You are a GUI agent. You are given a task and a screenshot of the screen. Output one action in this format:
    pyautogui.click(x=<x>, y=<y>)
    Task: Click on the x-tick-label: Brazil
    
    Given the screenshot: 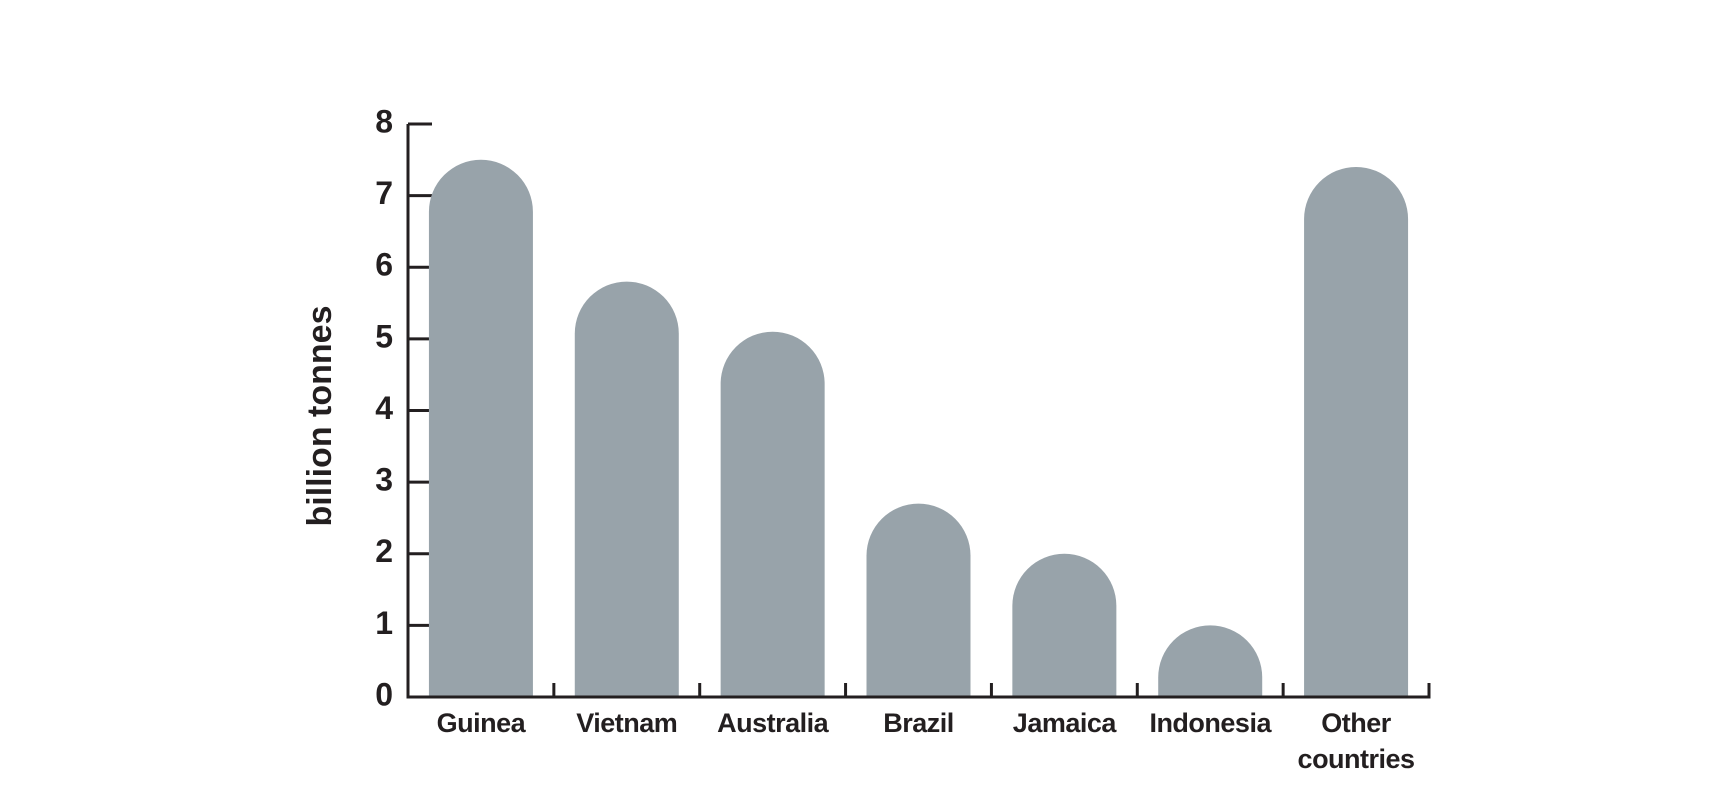 What is the action you would take?
    pyautogui.click(x=918, y=723)
    